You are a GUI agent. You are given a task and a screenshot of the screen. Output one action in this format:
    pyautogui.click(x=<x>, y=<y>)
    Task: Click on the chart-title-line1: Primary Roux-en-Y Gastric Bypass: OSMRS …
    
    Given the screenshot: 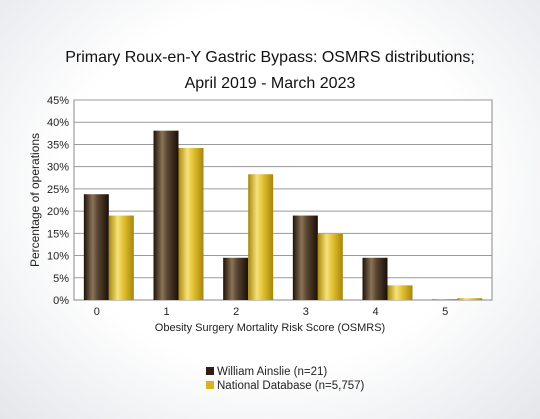 What is the action you would take?
    pyautogui.click(x=270, y=57)
    